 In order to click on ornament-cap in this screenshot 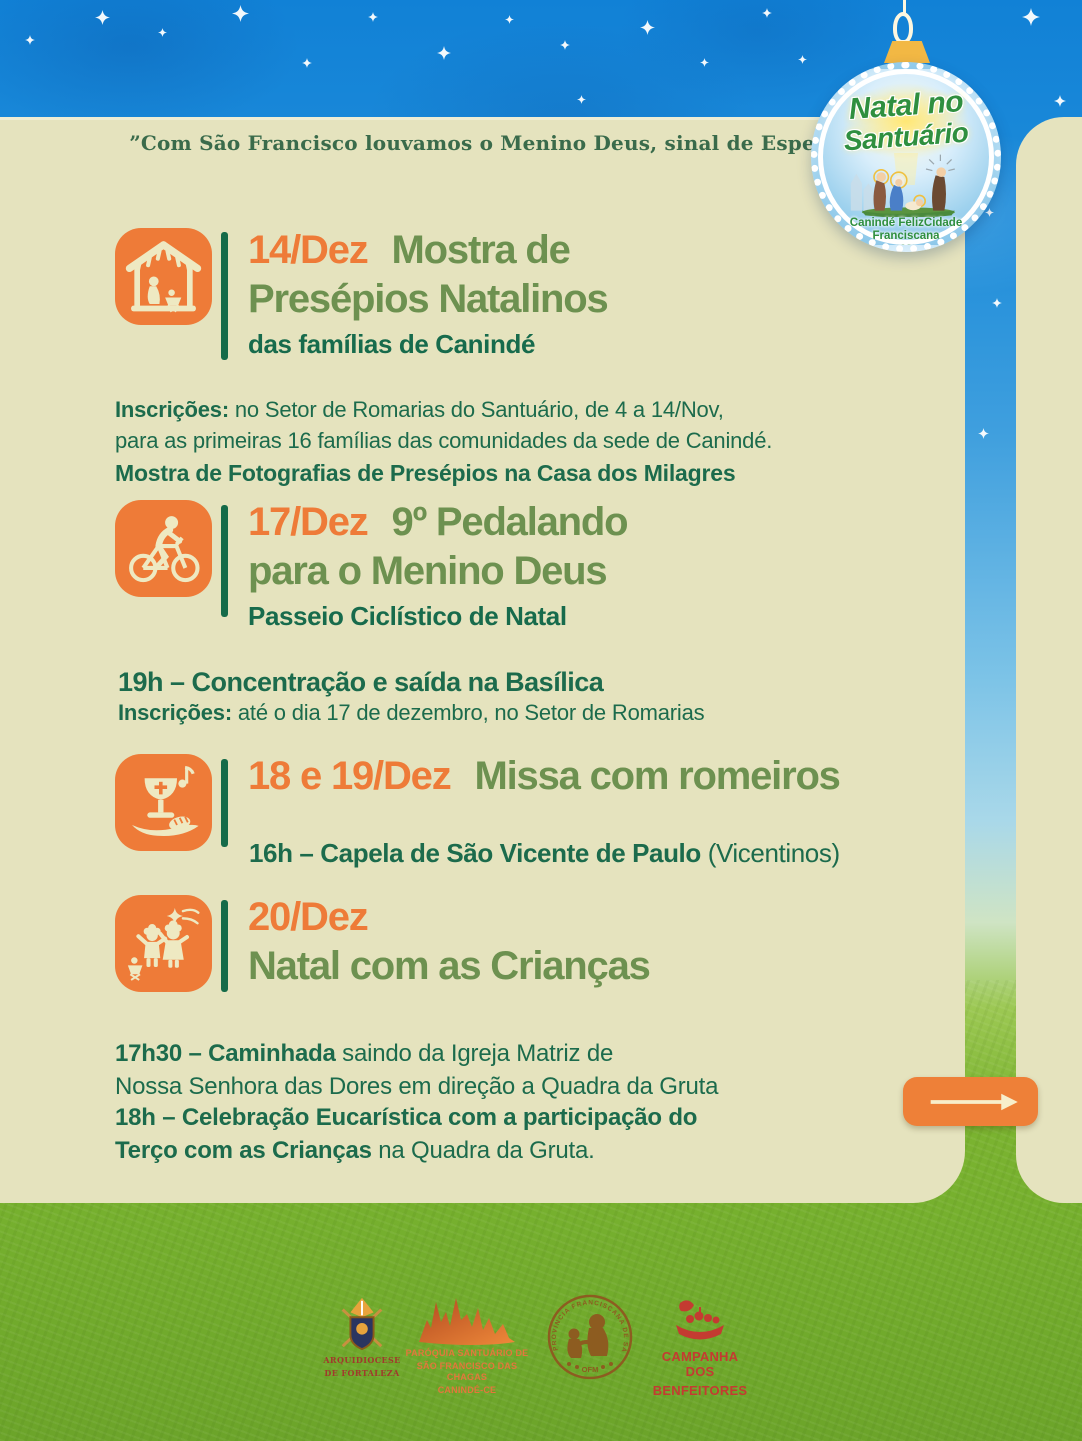, I will do `click(907, 52)`.